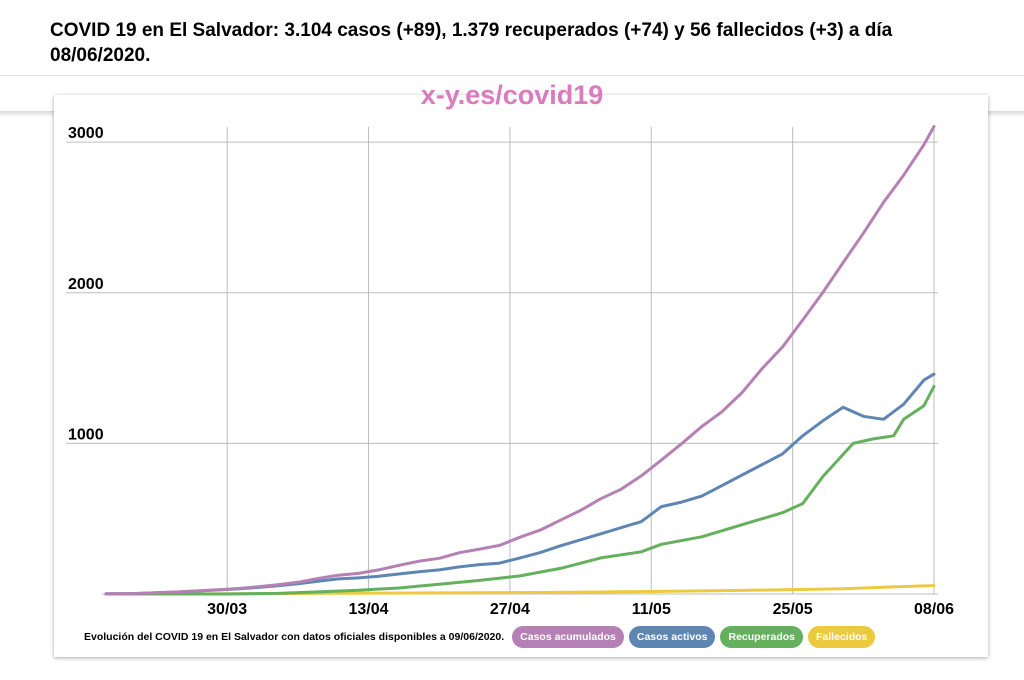 The width and height of the screenshot is (1024, 680). I want to click on legend-fallecidos: Fallecidos, so click(842, 637).